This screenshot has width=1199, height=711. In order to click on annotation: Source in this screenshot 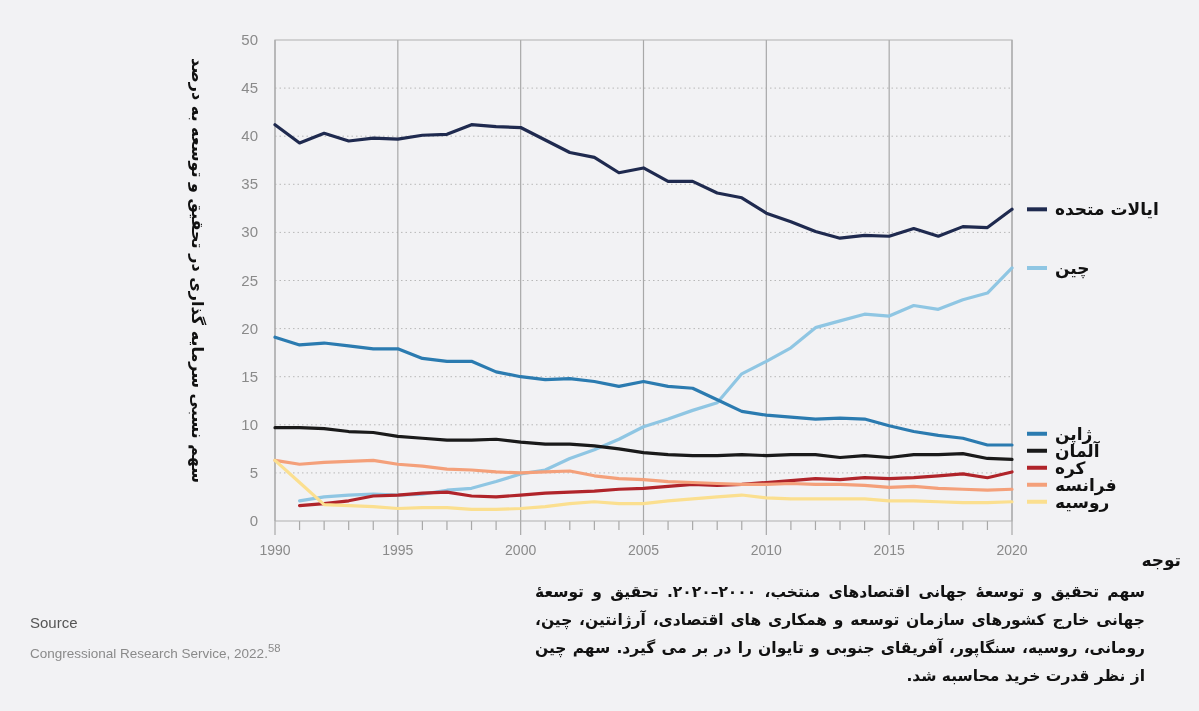, I will do `click(54, 622)`.